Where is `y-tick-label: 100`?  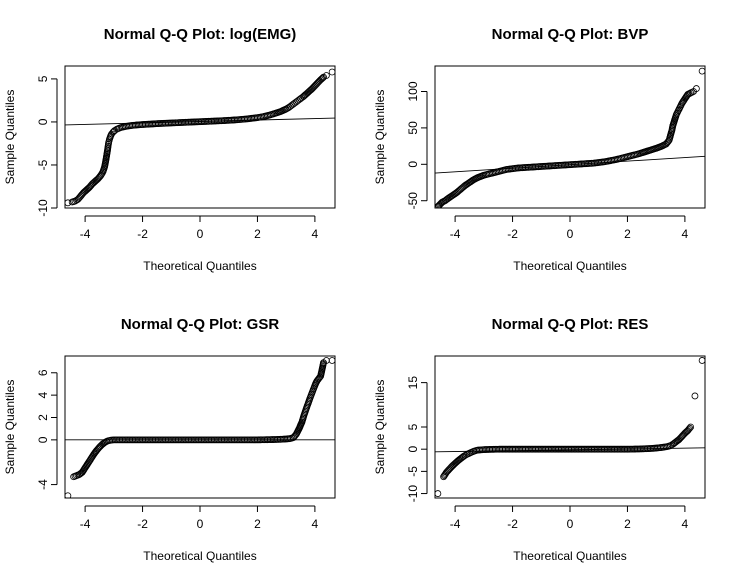
y-tick-label: 100 is located at coordinates (413, 91).